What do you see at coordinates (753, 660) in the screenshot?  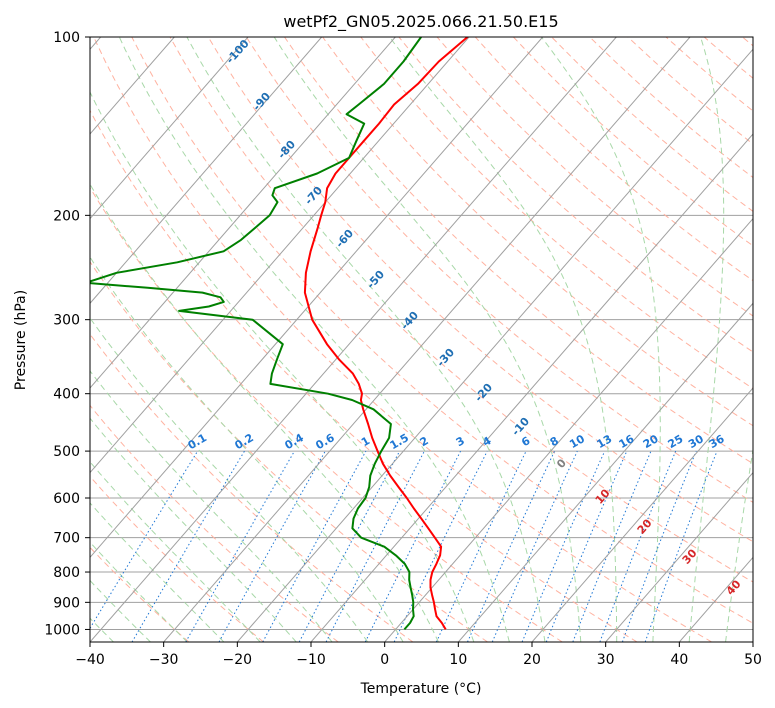 I see `x-tick-label: 50` at bounding box center [753, 660].